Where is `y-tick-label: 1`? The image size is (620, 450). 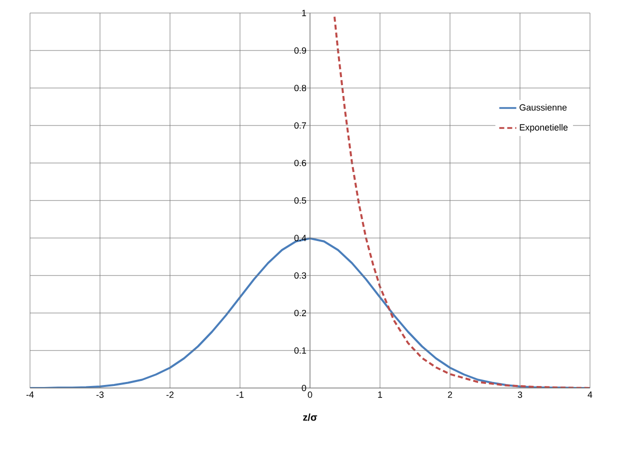 y-tick-label: 1 is located at coordinates (304, 13).